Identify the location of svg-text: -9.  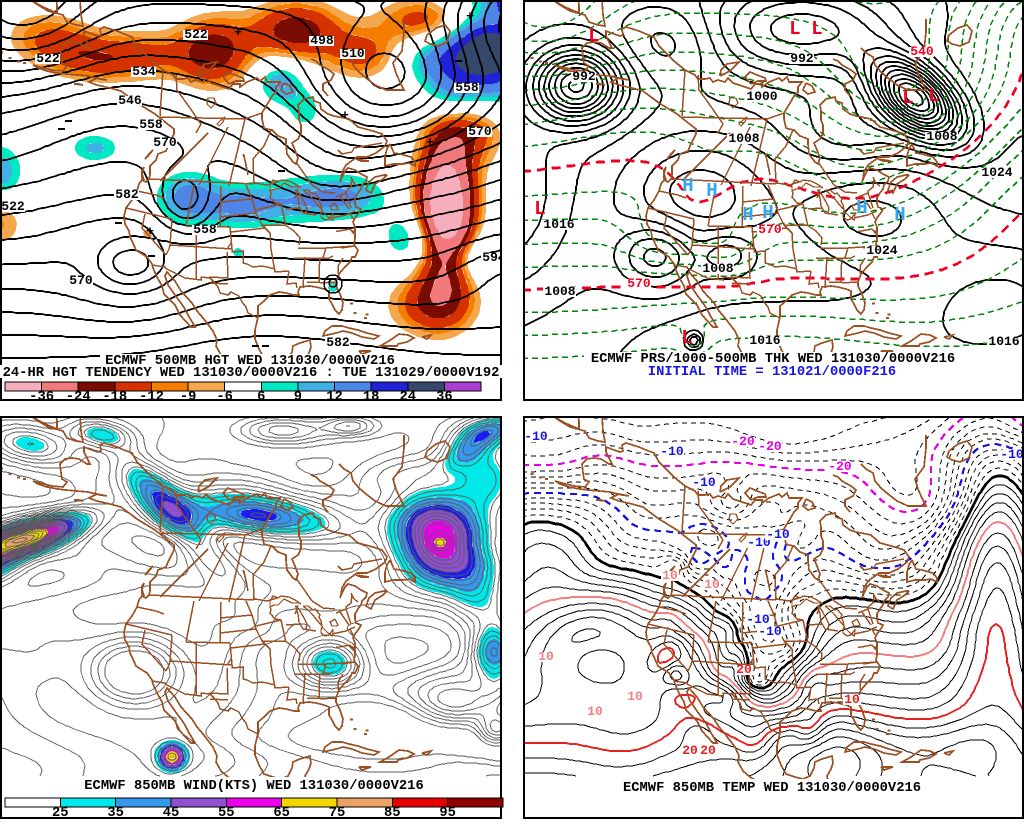
(188, 397).